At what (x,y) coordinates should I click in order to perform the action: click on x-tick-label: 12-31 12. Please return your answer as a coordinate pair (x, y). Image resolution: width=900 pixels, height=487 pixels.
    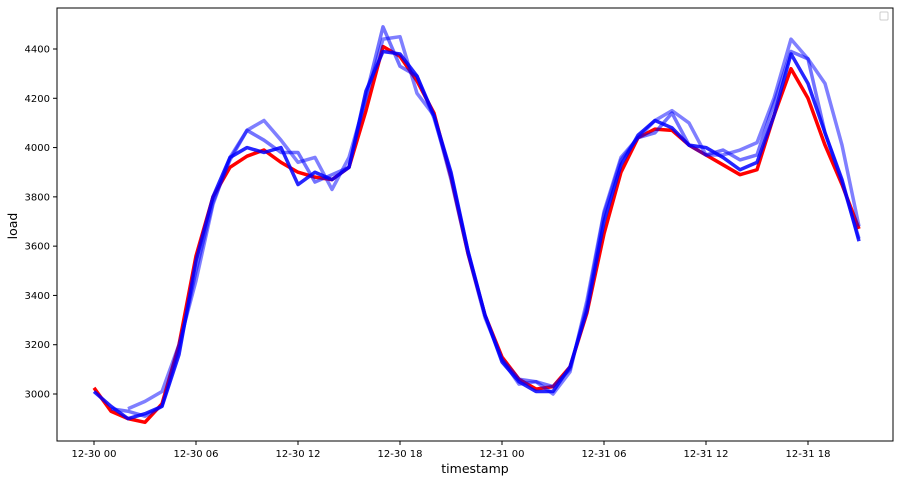
    Looking at the image, I should click on (706, 454).